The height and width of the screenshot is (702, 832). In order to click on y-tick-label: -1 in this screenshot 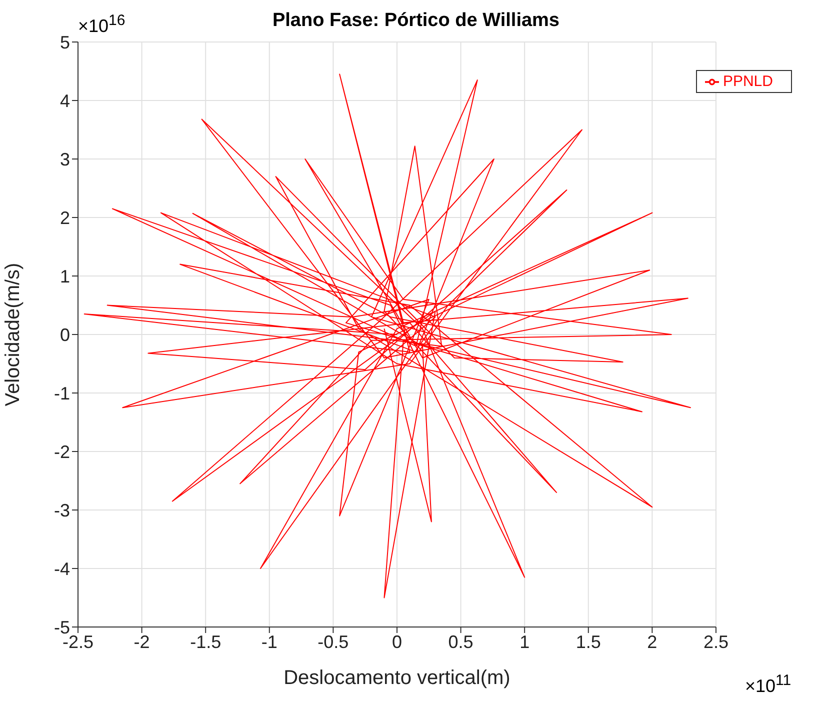, I will do `click(62, 393)`.